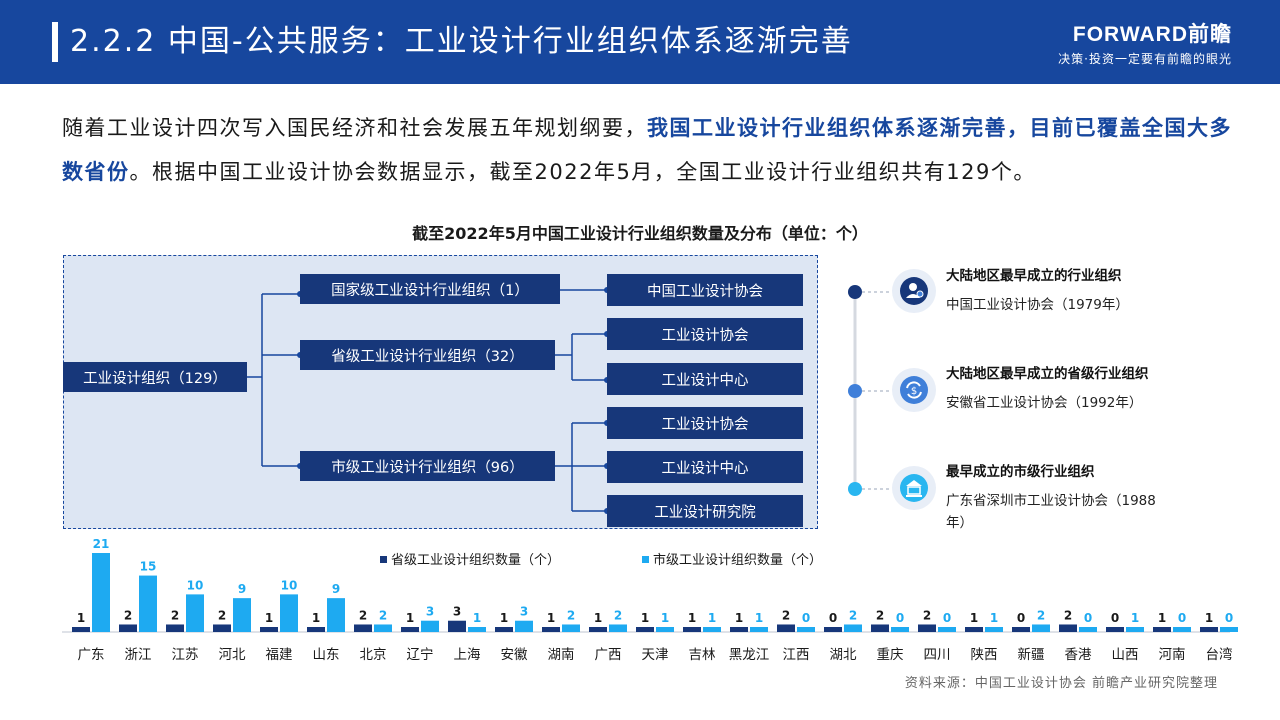 This screenshot has height=720, width=1280. Describe the element at coordinates (289, 585) in the screenshot. I see `bar-value-municipal-4: 10` at that location.